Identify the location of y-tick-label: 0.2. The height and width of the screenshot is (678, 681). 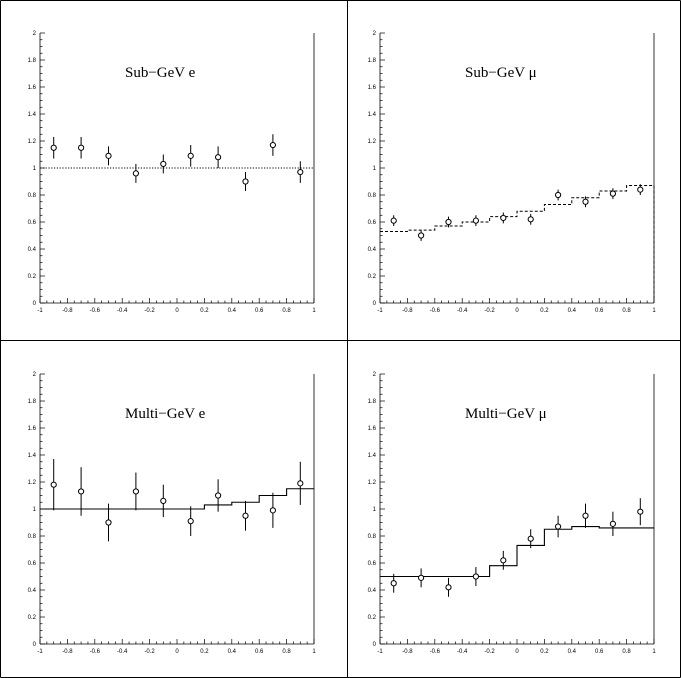
(32, 277).